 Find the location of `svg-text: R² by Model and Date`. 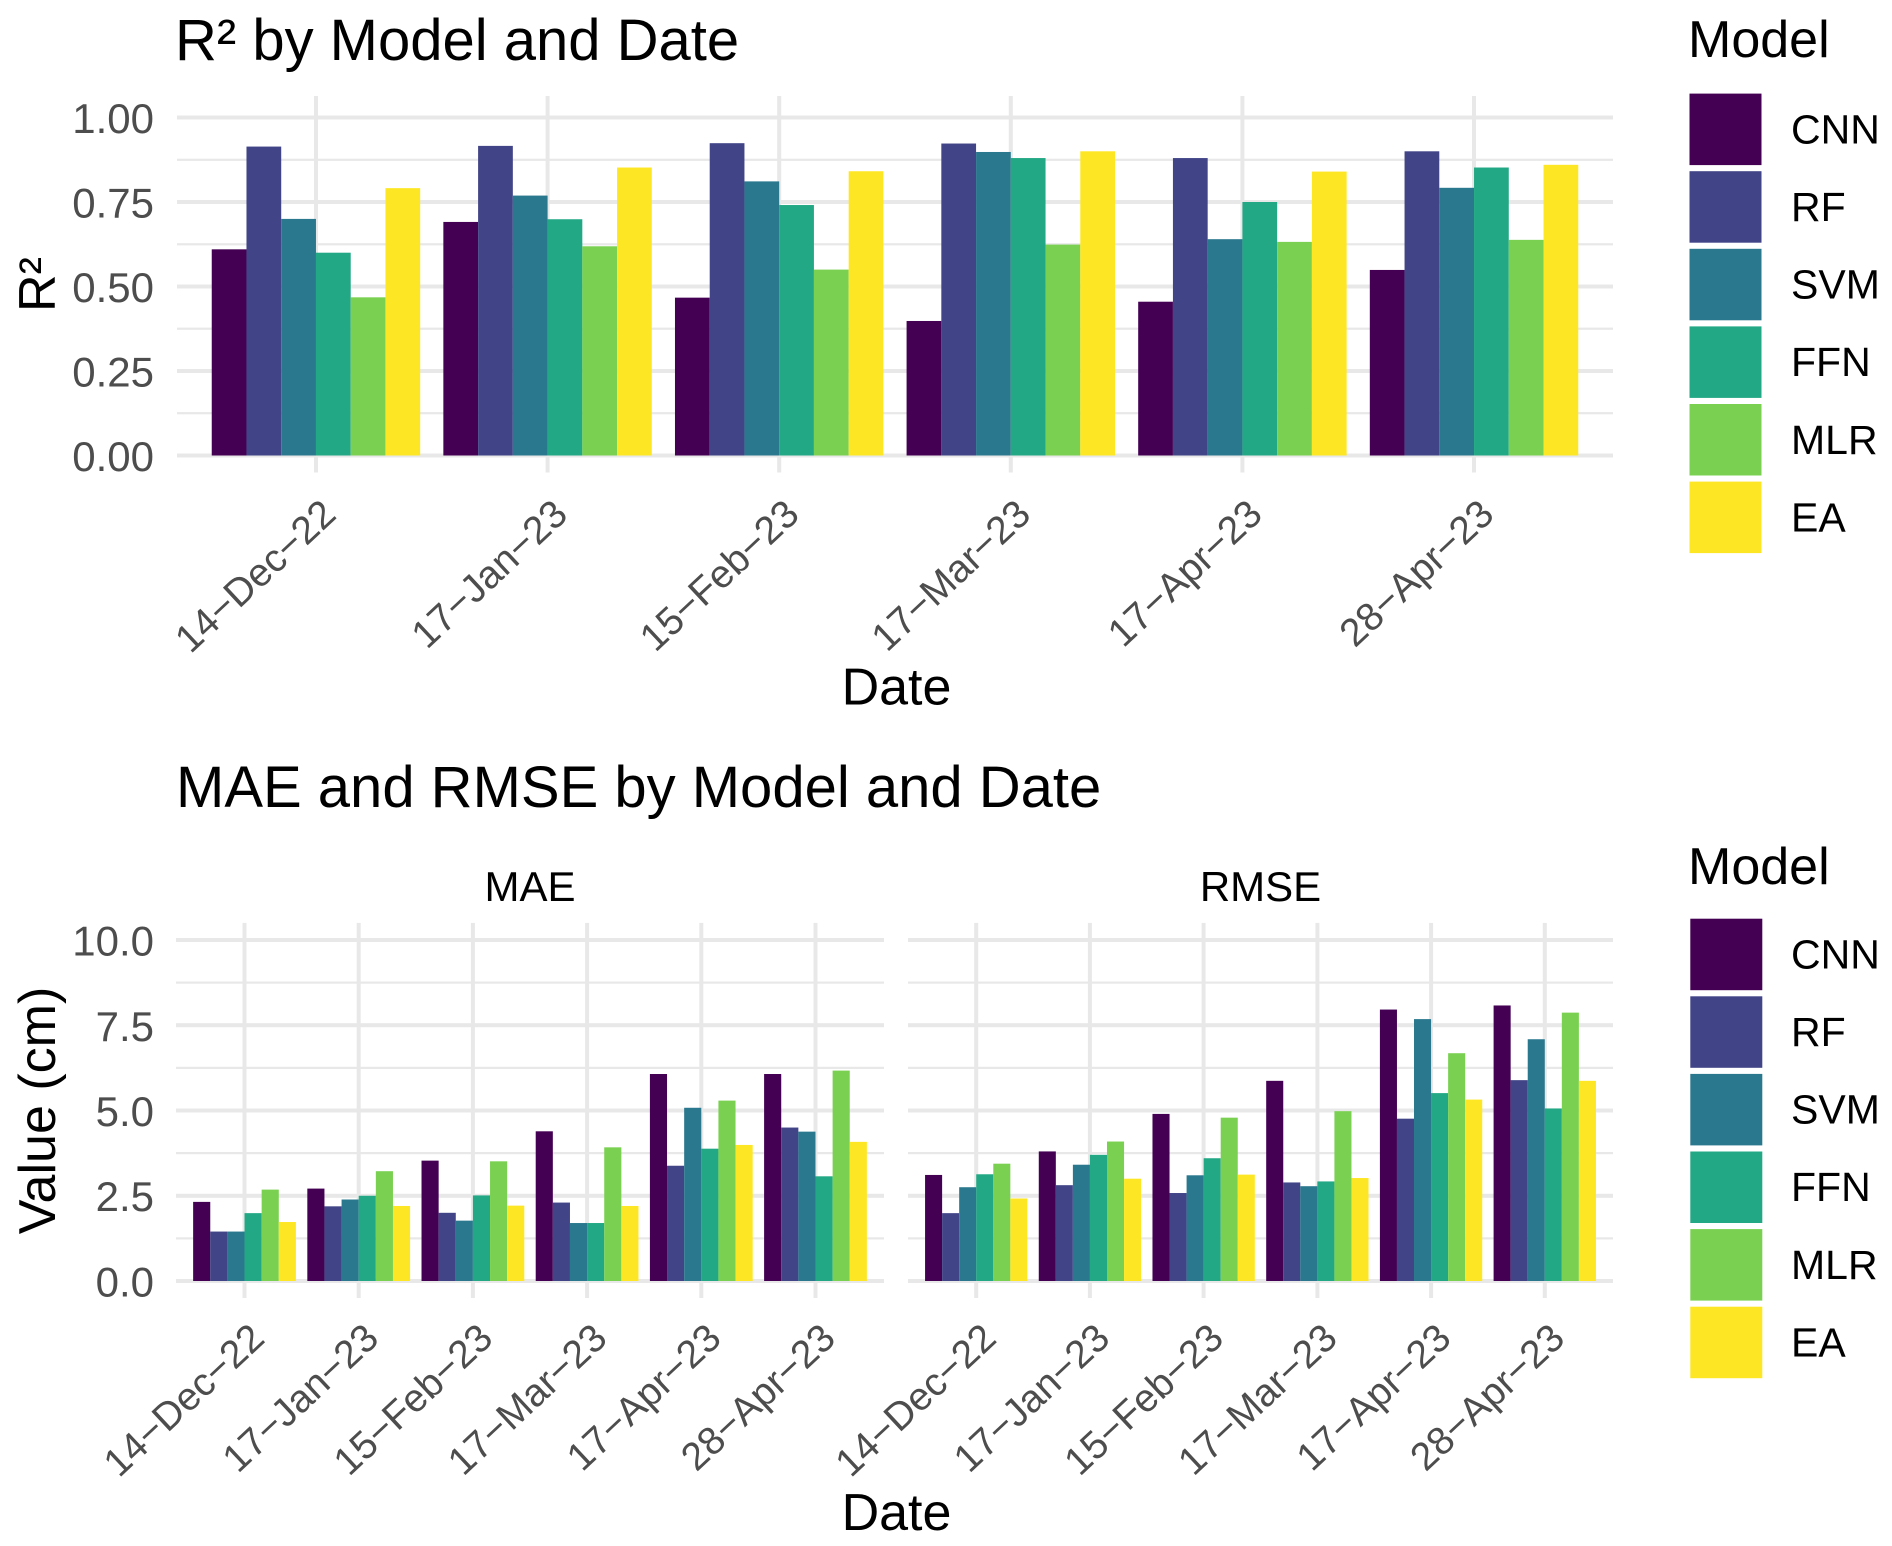

svg-text: R² by Model and Date is located at coordinates (457, 40).